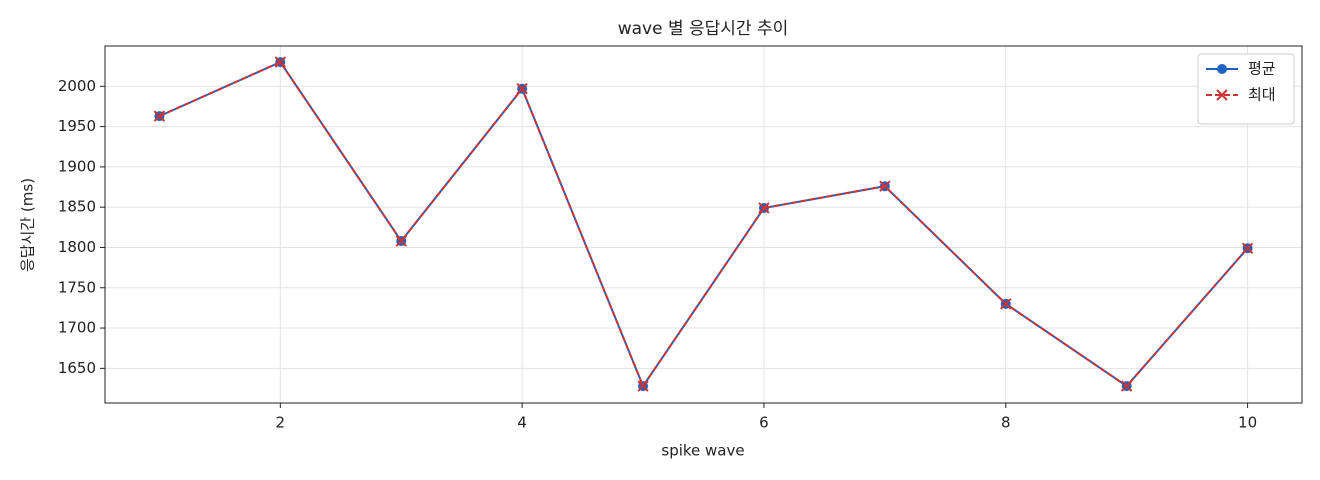  I want to click on x-tick-label: 10, so click(1247, 423).